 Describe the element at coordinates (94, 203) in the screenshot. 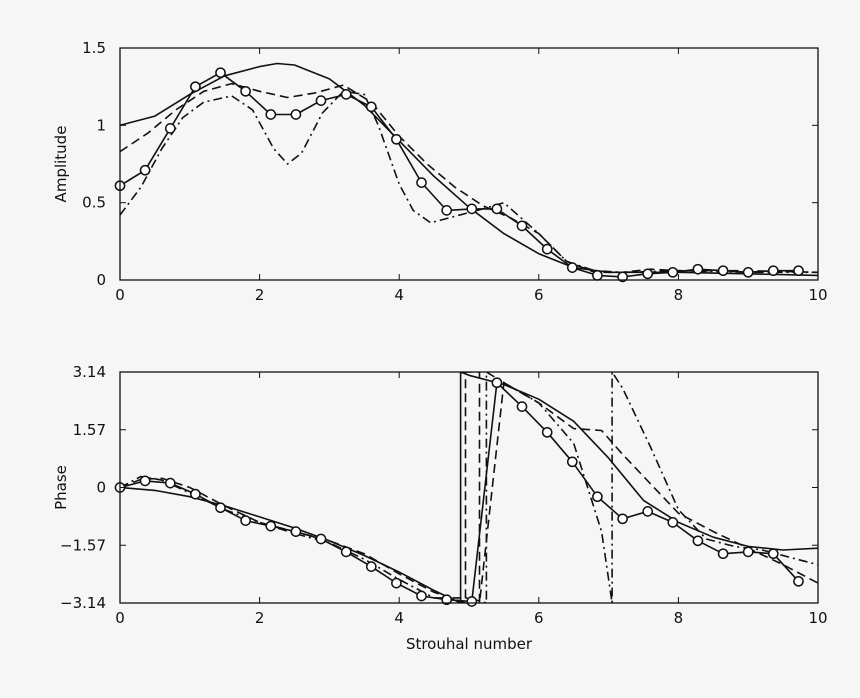

I see `y-tick-label: 0.5` at that location.